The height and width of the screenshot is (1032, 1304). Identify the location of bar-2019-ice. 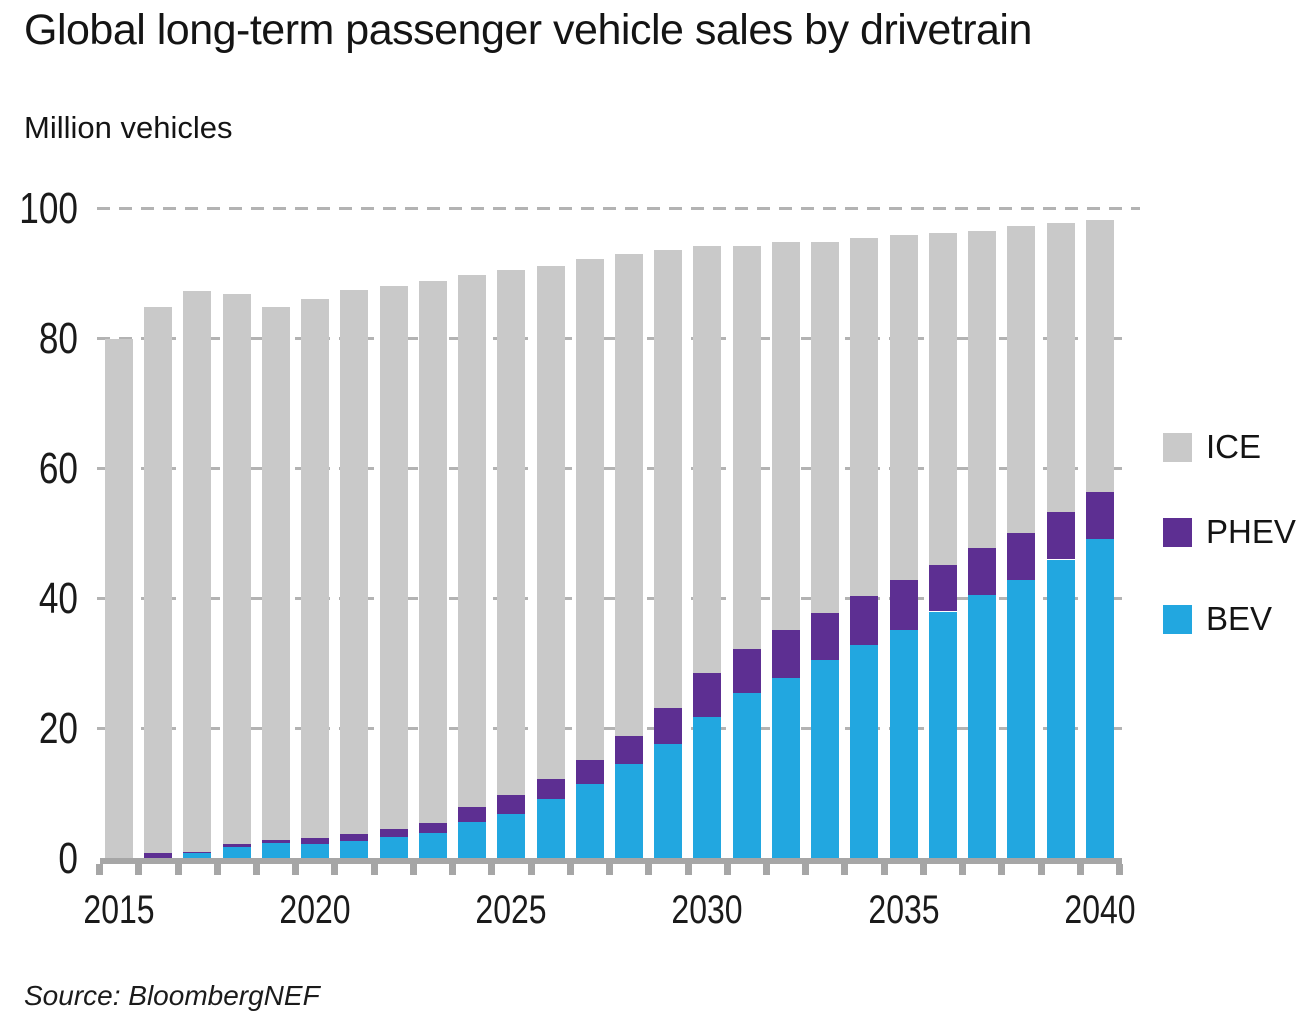
(275, 573).